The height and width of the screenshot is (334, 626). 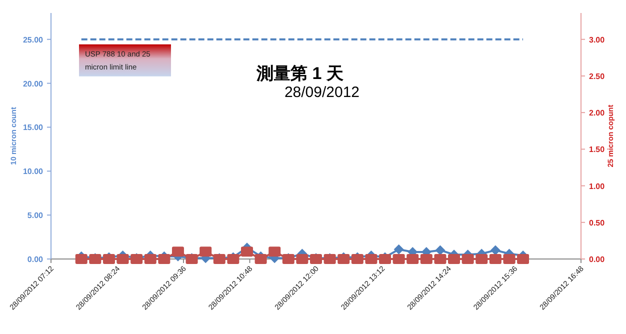 What do you see at coordinates (597, 39) in the screenshot?
I see `y2-tick-label: 3.00` at bounding box center [597, 39].